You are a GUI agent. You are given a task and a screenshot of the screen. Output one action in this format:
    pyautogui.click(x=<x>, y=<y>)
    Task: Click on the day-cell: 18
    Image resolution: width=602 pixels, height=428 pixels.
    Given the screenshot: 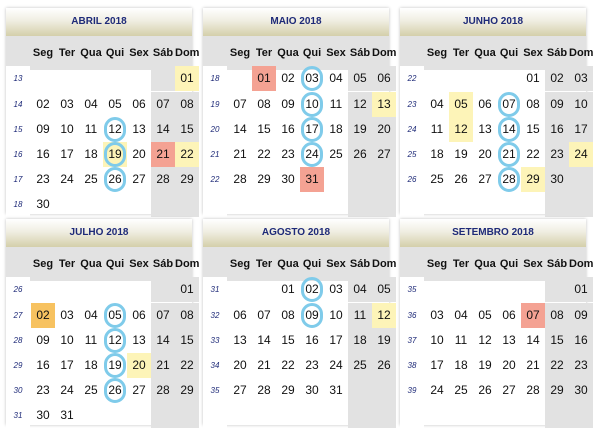 What is the action you would take?
    pyautogui.click(x=360, y=340)
    